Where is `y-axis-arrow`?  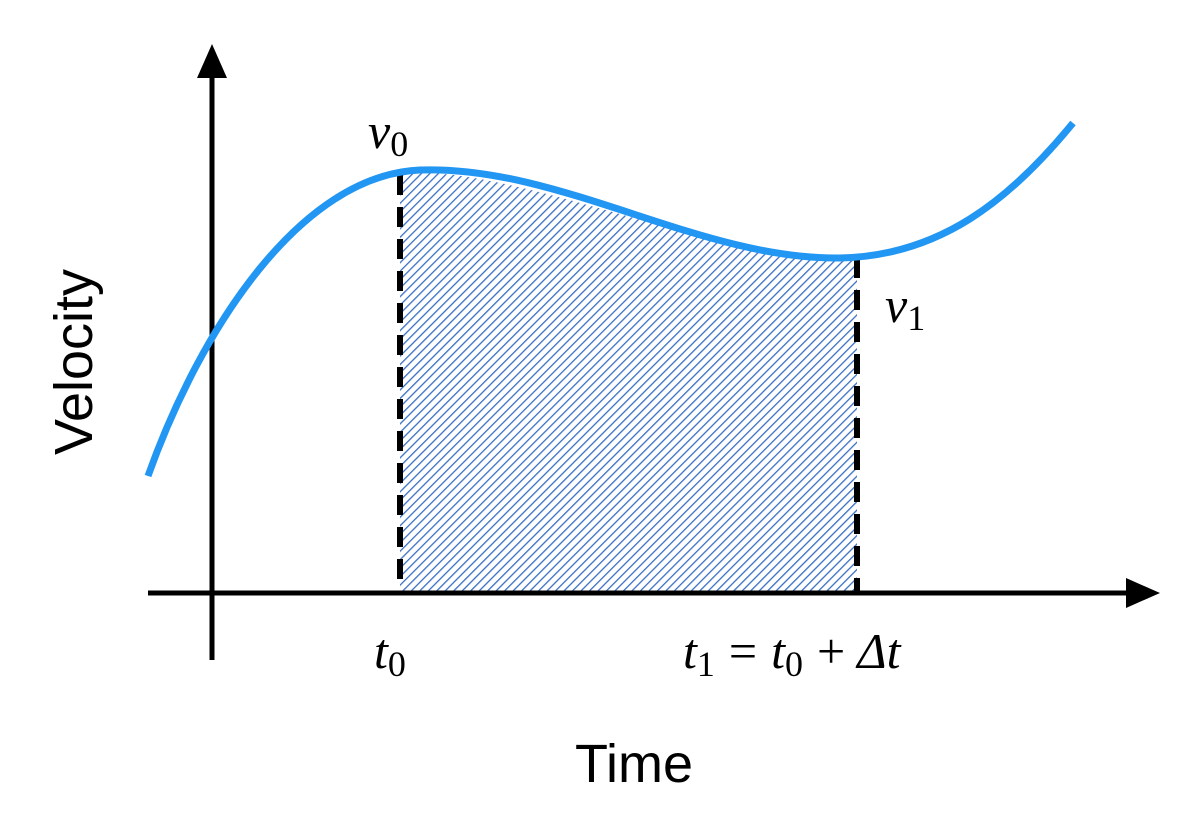
y-axis-arrow is located at coordinates (212, 61).